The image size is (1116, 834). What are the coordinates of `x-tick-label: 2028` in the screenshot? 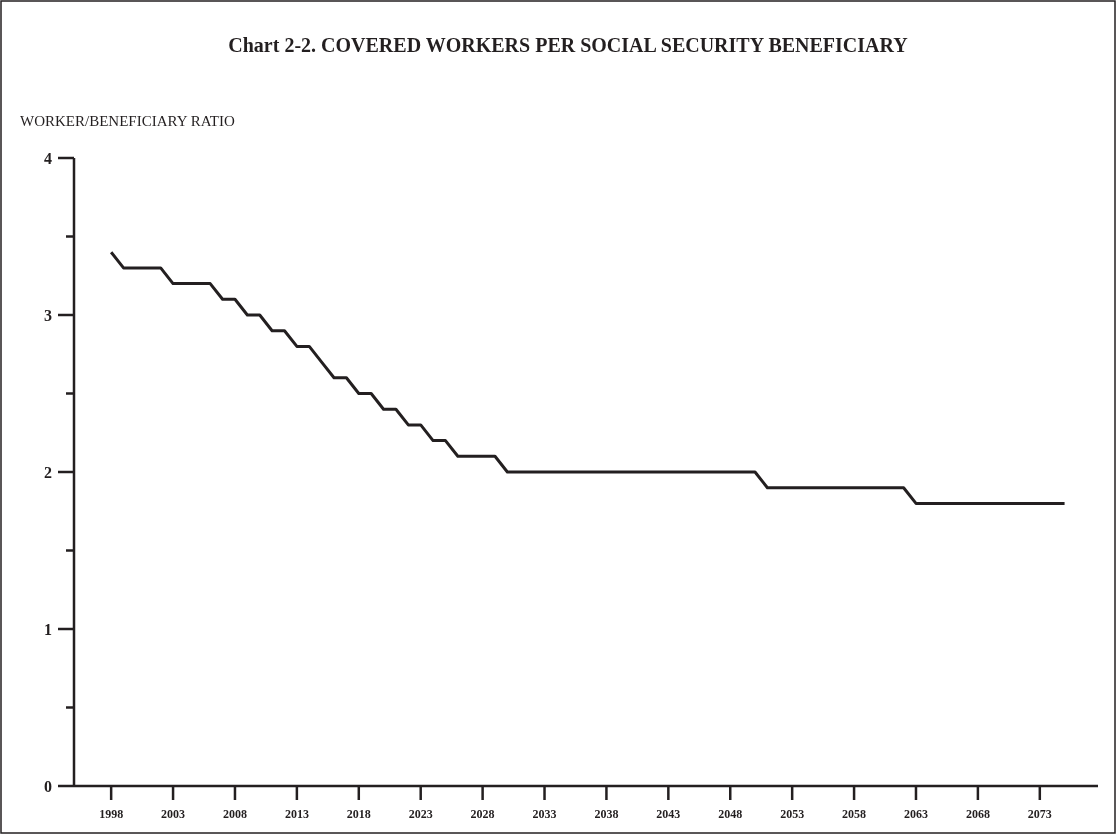 It's located at (482, 814).